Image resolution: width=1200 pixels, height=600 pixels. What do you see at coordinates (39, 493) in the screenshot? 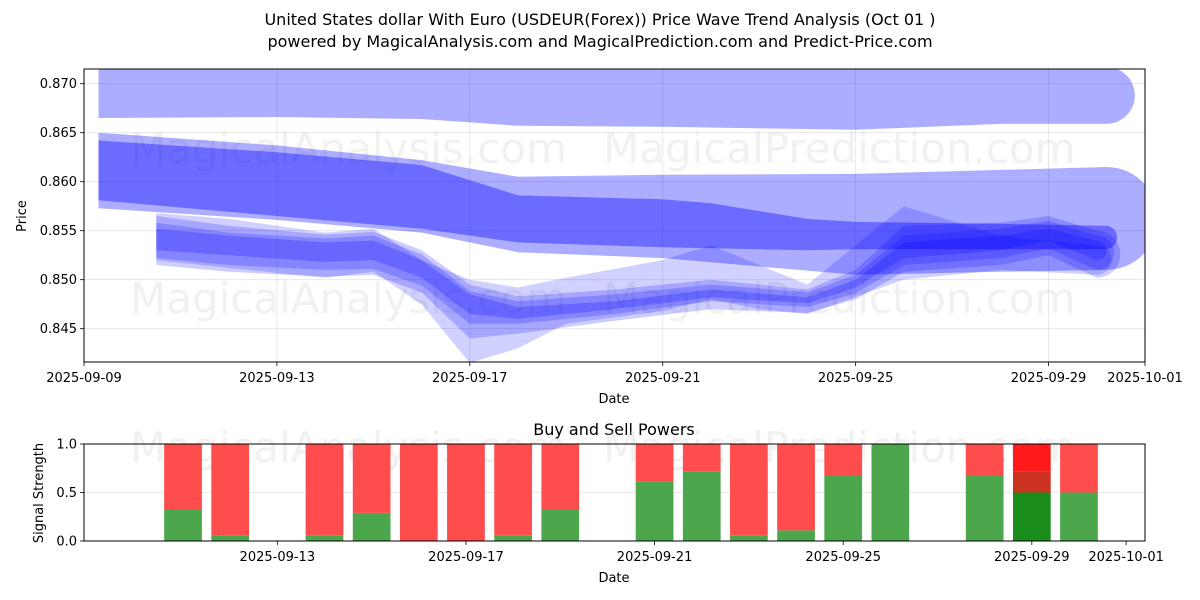
I see `bar-y-axis-label: Signal Strength` at bounding box center [39, 493].